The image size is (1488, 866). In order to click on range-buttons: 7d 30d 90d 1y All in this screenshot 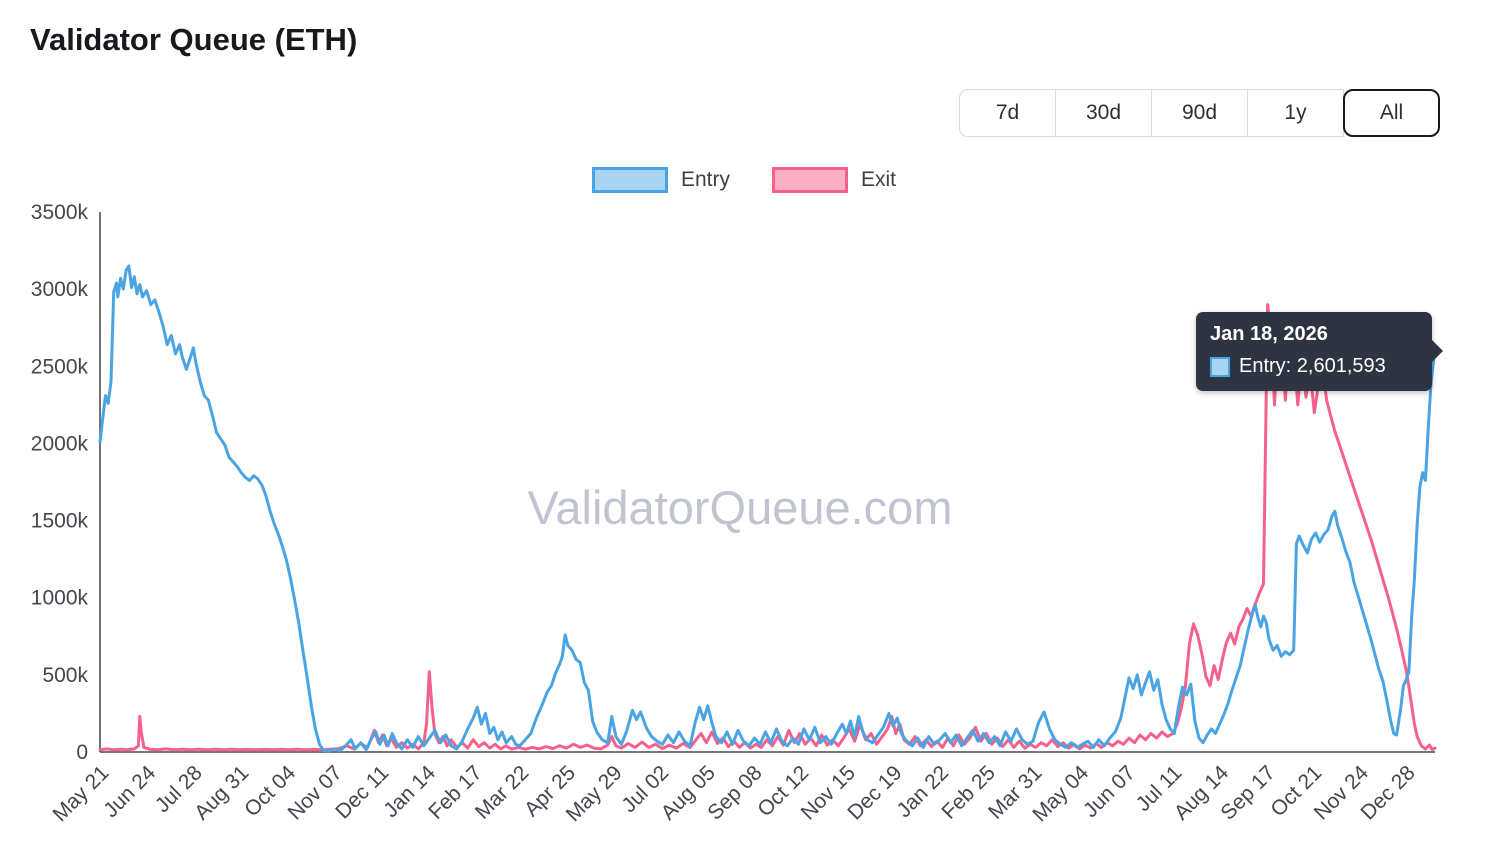, I will do `click(1199, 113)`.